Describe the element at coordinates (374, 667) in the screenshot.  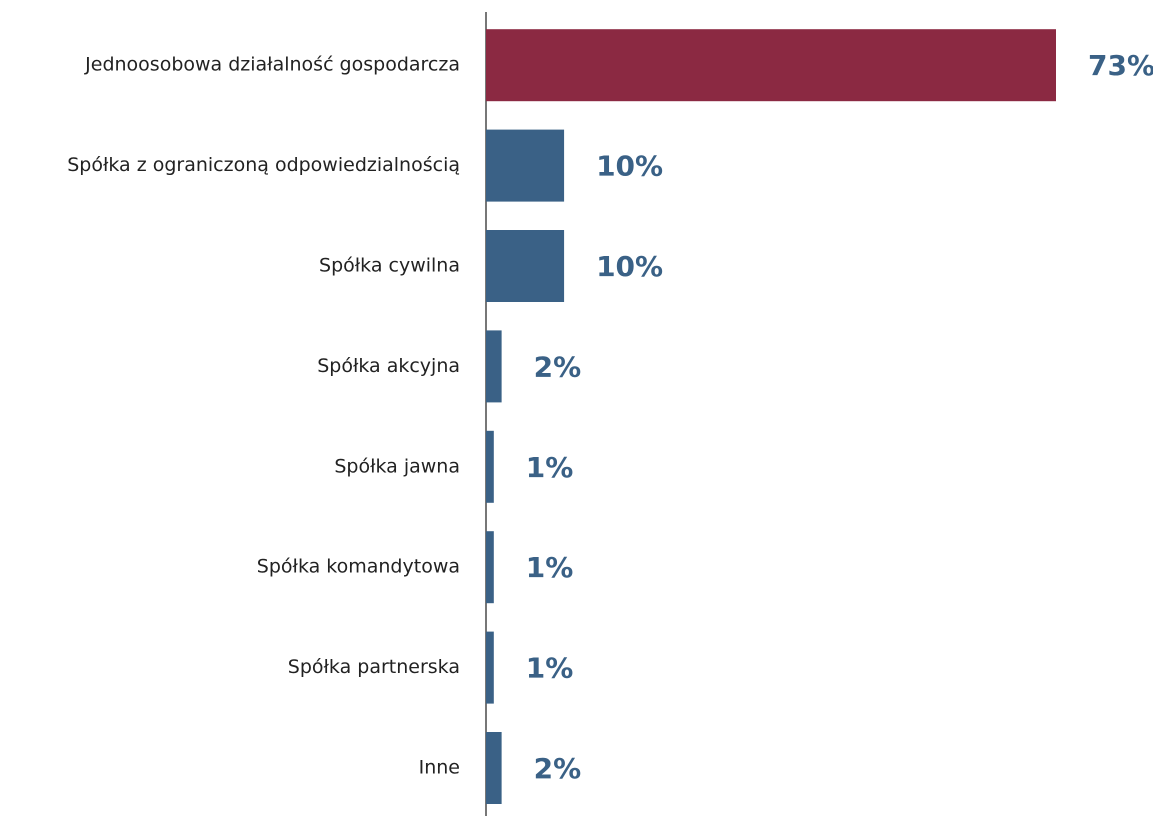
I see `category-label: Spółka partnerska` at that location.